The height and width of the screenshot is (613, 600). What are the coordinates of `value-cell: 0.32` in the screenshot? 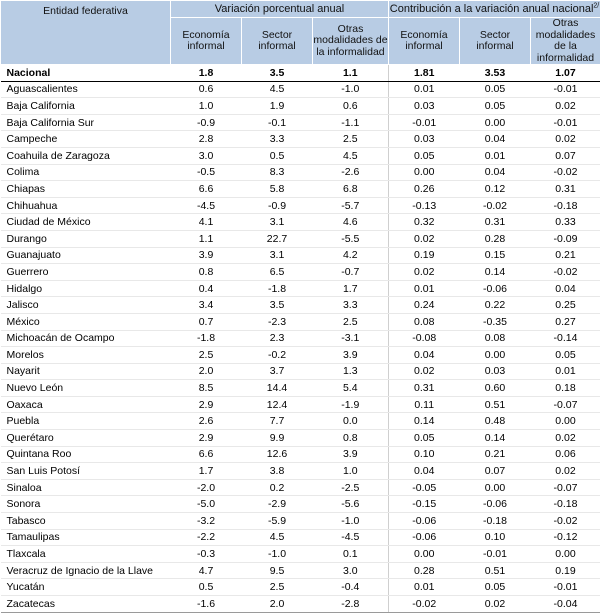 It's located at (424, 222).